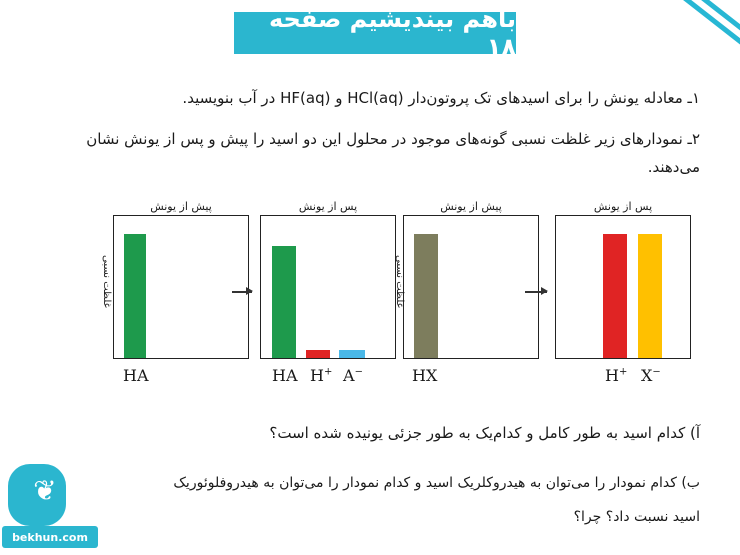 This screenshot has width=740, height=555. Describe the element at coordinates (352, 354) in the screenshot. I see `bar-a-minus` at that location.